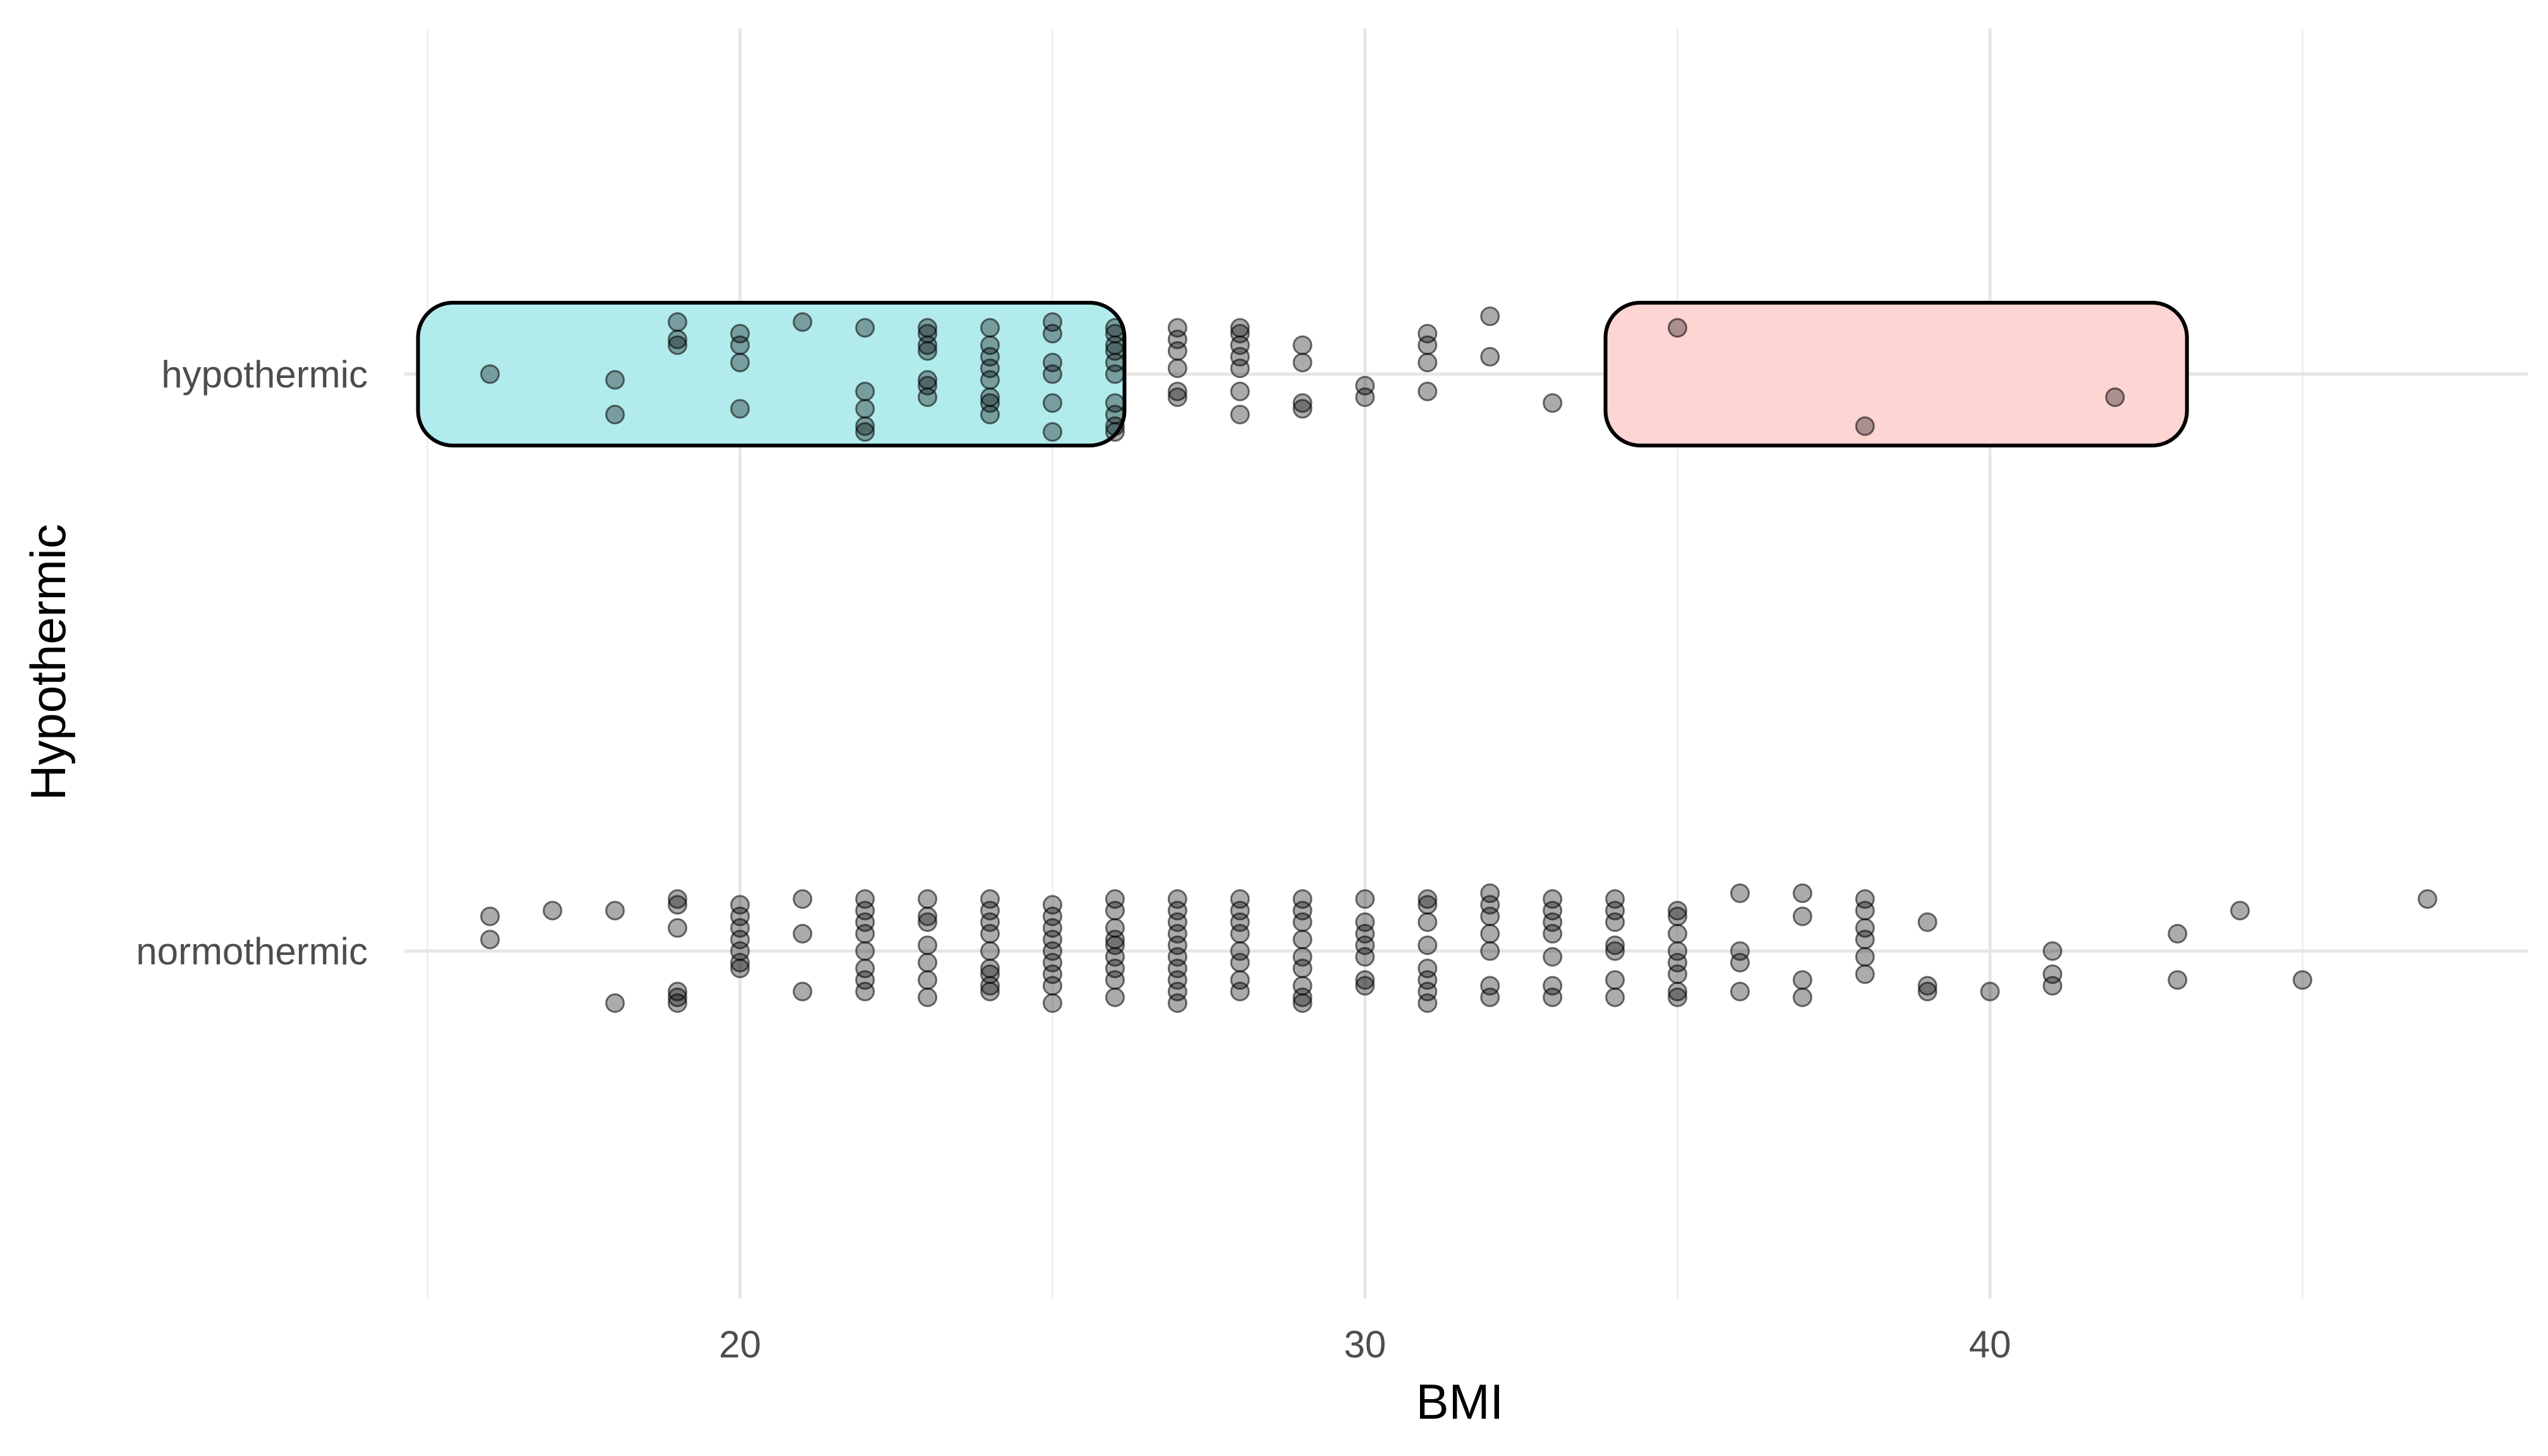 This screenshot has height=1456, width=2548. I want to click on y-tick-label-normothermic: normothermic, so click(252, 951).